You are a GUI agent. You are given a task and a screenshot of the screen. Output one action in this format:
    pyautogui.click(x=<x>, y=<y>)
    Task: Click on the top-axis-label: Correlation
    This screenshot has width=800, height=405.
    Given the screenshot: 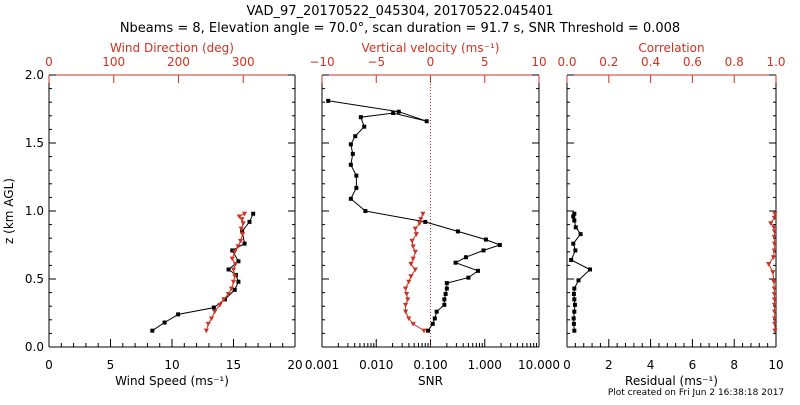 What is the action you would take?
    pyautogui.click(x=671, y=48)
    